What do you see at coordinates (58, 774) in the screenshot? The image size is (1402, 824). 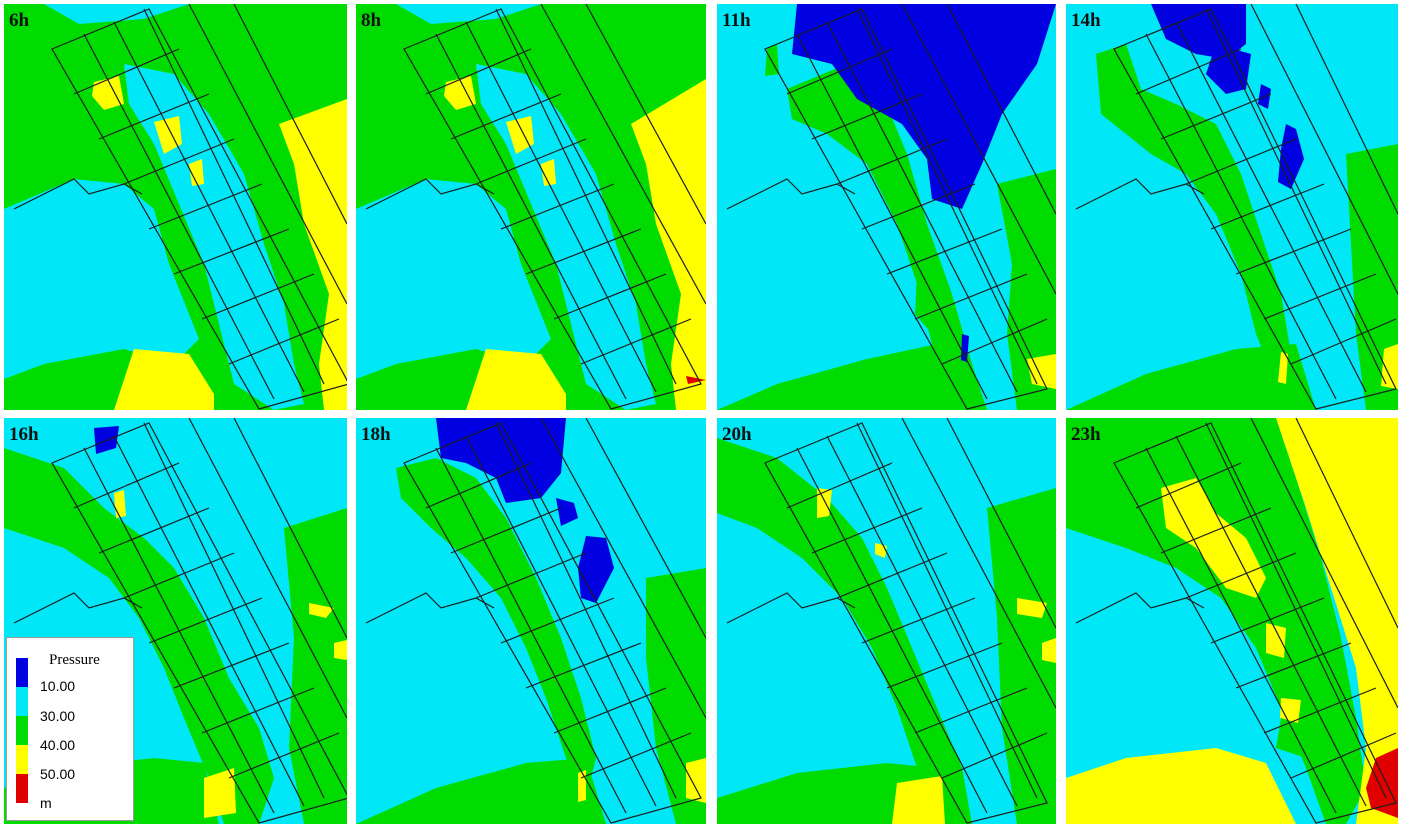 I see `legend-threshold-label: 50.00` at bounding box center [58, 774].